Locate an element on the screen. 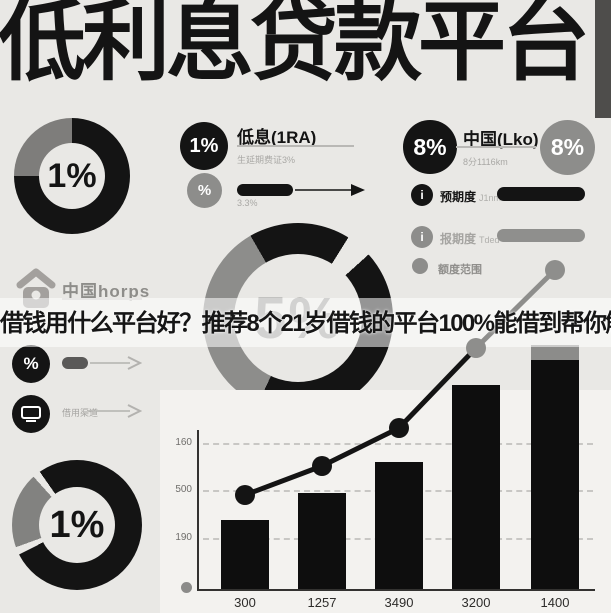 The height and width of the screenshot is (613, 611). rate-note: 3.3% is located at coordinates (247, 203).